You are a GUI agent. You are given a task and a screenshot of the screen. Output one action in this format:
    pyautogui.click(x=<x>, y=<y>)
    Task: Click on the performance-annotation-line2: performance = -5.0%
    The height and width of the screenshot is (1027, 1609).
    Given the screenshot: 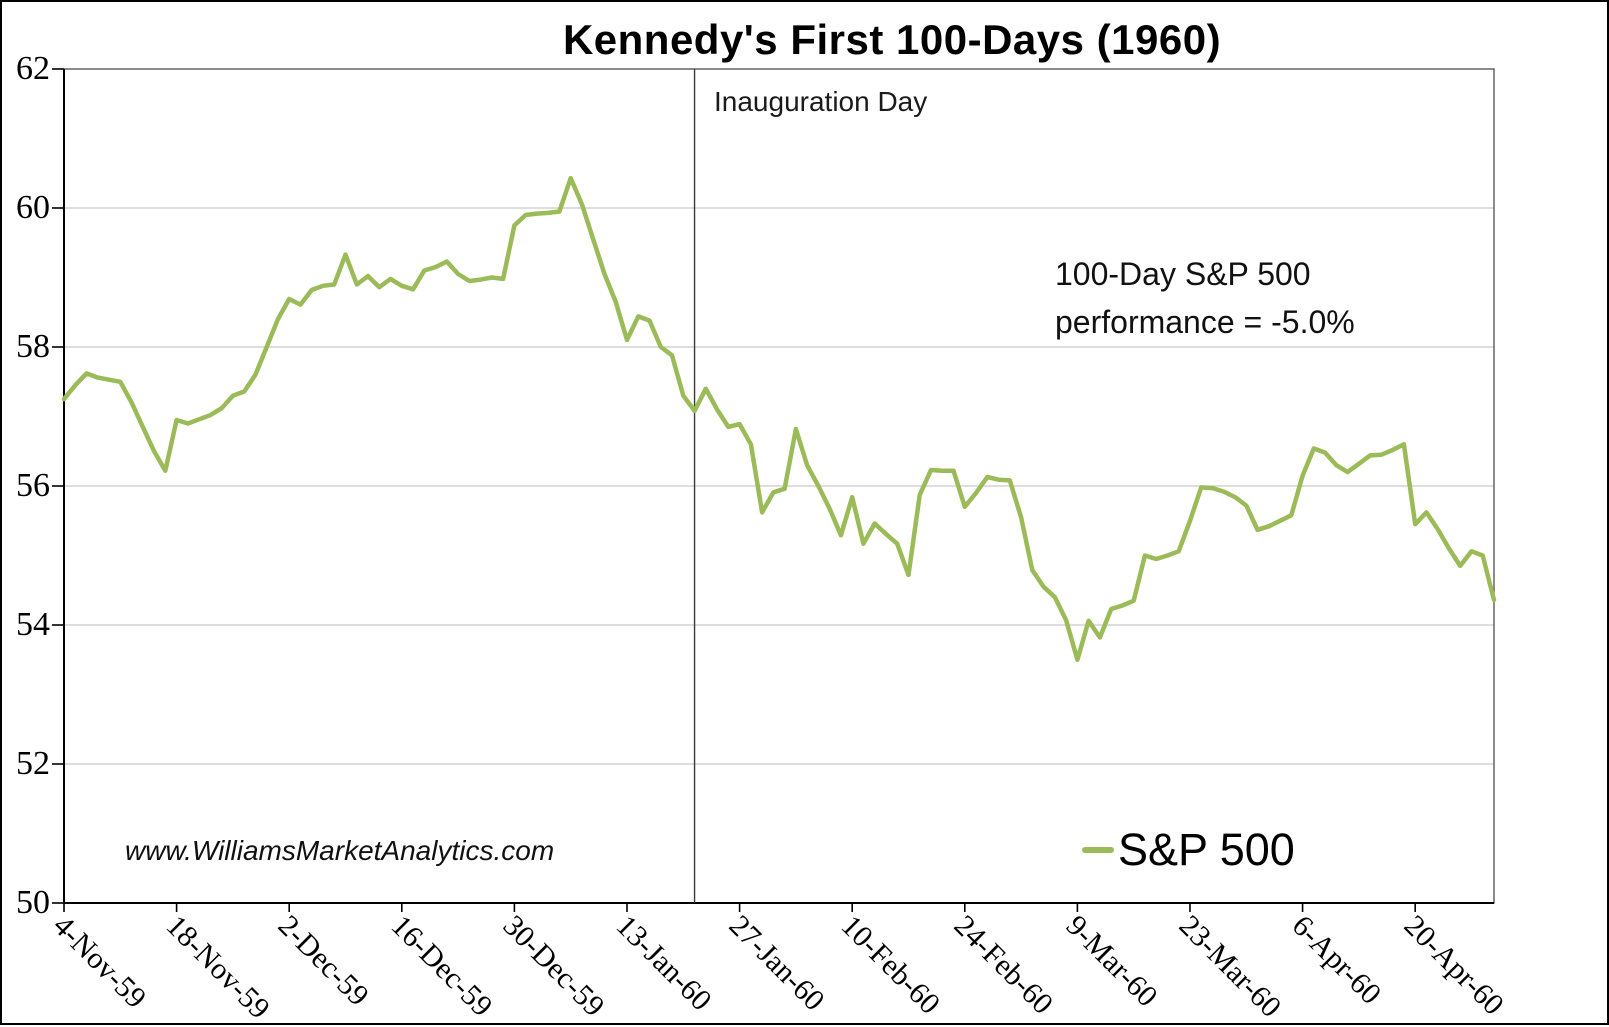 What is the action you would take?
    pyautogui.click(x=1205, y=322)
    